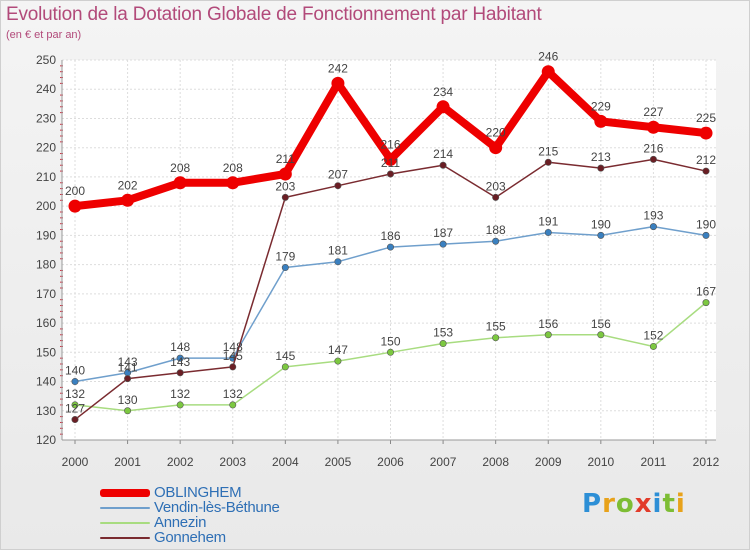 The height and width of the screenshot is (550, 750). What do you see at coordinates (443, 333) in the screenshot?
I see `data-label-annezin: 153` at bounding box center [443, 333].